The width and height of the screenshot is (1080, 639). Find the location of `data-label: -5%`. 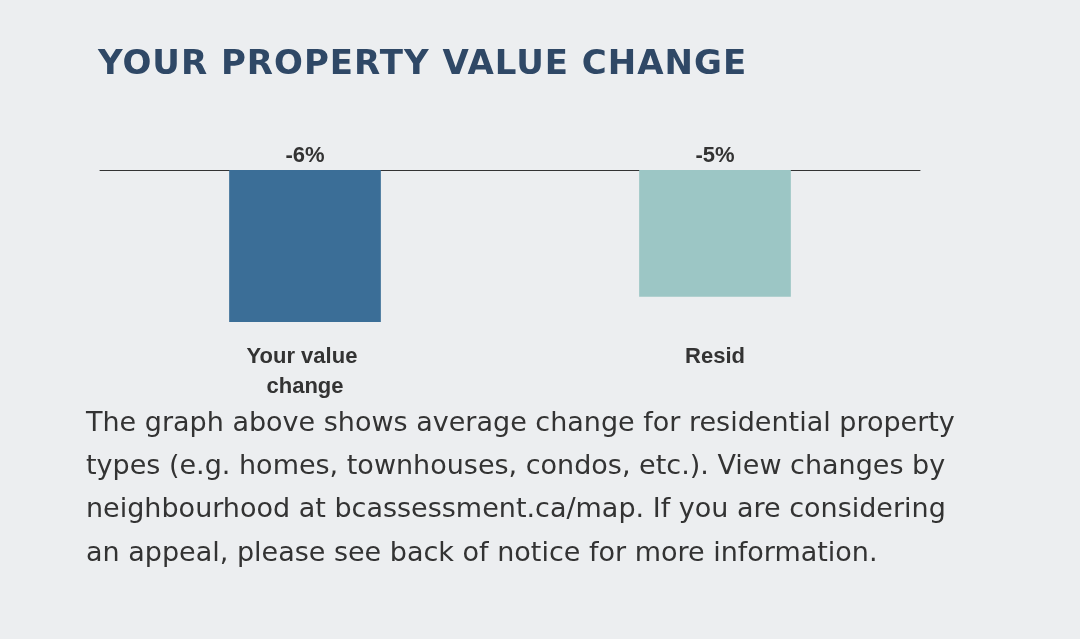

data-label: -5% is located at coordinates (715, 154).